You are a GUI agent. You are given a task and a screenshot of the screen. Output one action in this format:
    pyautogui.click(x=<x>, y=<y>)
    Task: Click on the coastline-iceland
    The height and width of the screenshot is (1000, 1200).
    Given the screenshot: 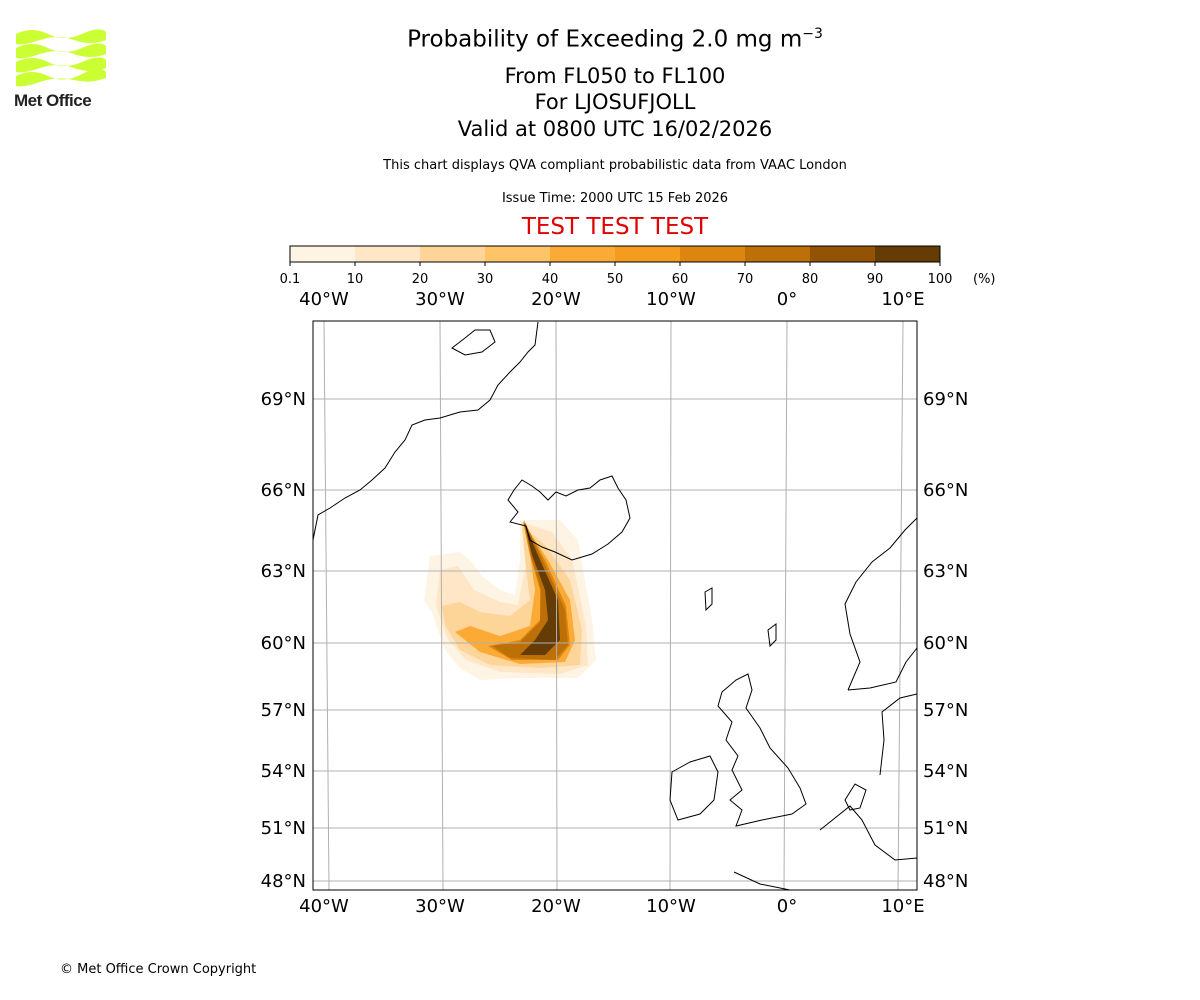 What is the action you would take?
    pyautogui.click(x=569, y=518)
    